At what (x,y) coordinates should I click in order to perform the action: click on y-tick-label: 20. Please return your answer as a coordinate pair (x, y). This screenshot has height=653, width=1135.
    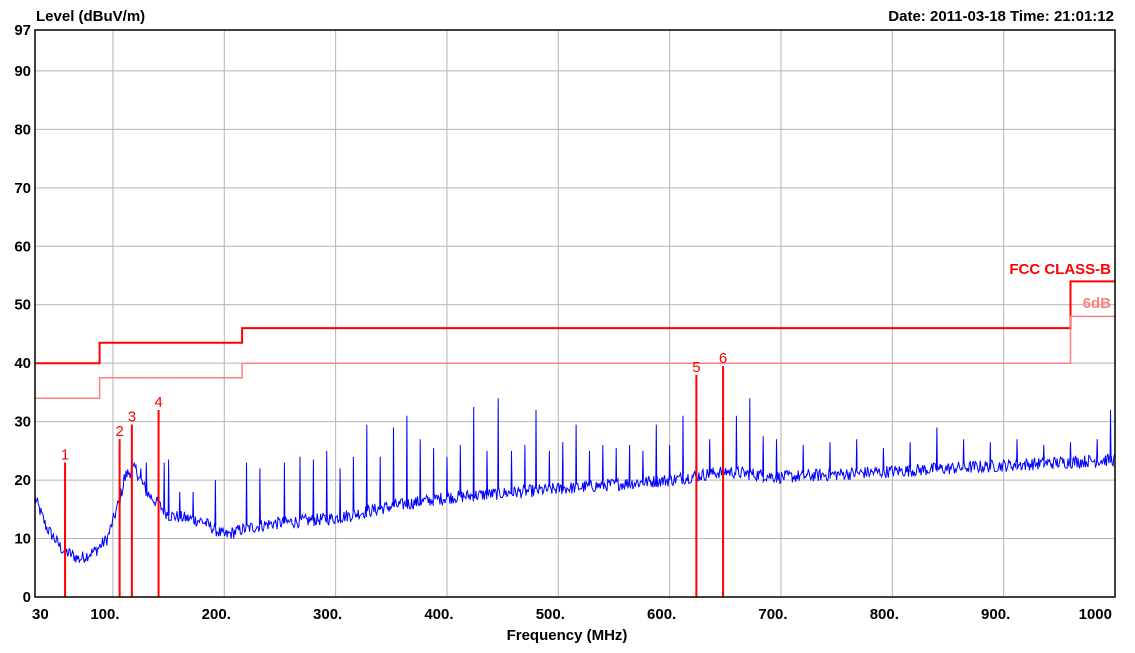
    Looking at the image, I should click on (22, 480).